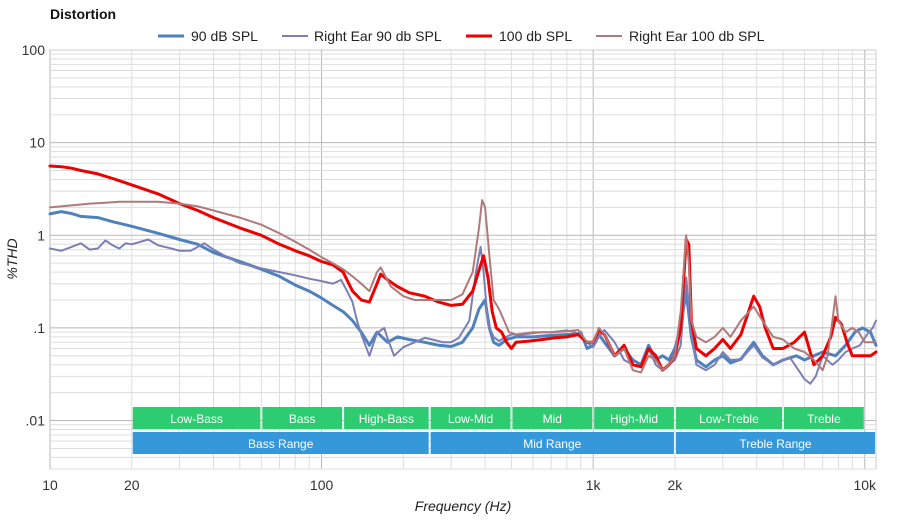 The width and height of the screenshot is (900, 520). I want to click on x-axis-ticks: 10 20 100 1k 2k 10k, so click(459, 485).